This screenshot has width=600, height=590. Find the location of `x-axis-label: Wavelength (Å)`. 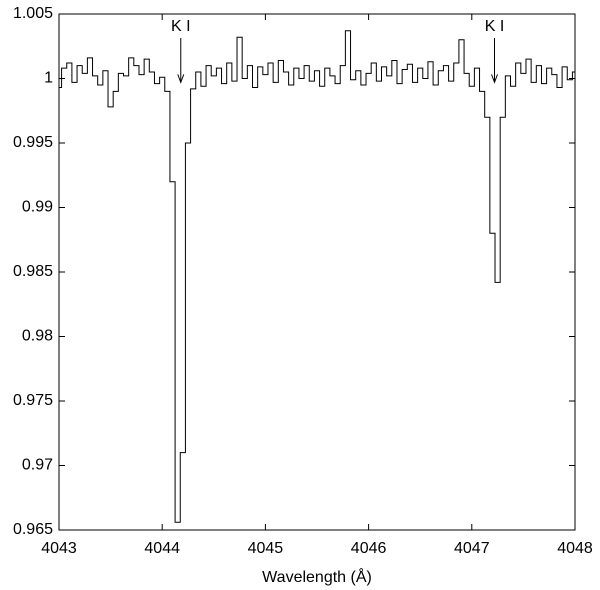

x-axis-label: Wavelength (Å) is located at coordinates (317, 576).